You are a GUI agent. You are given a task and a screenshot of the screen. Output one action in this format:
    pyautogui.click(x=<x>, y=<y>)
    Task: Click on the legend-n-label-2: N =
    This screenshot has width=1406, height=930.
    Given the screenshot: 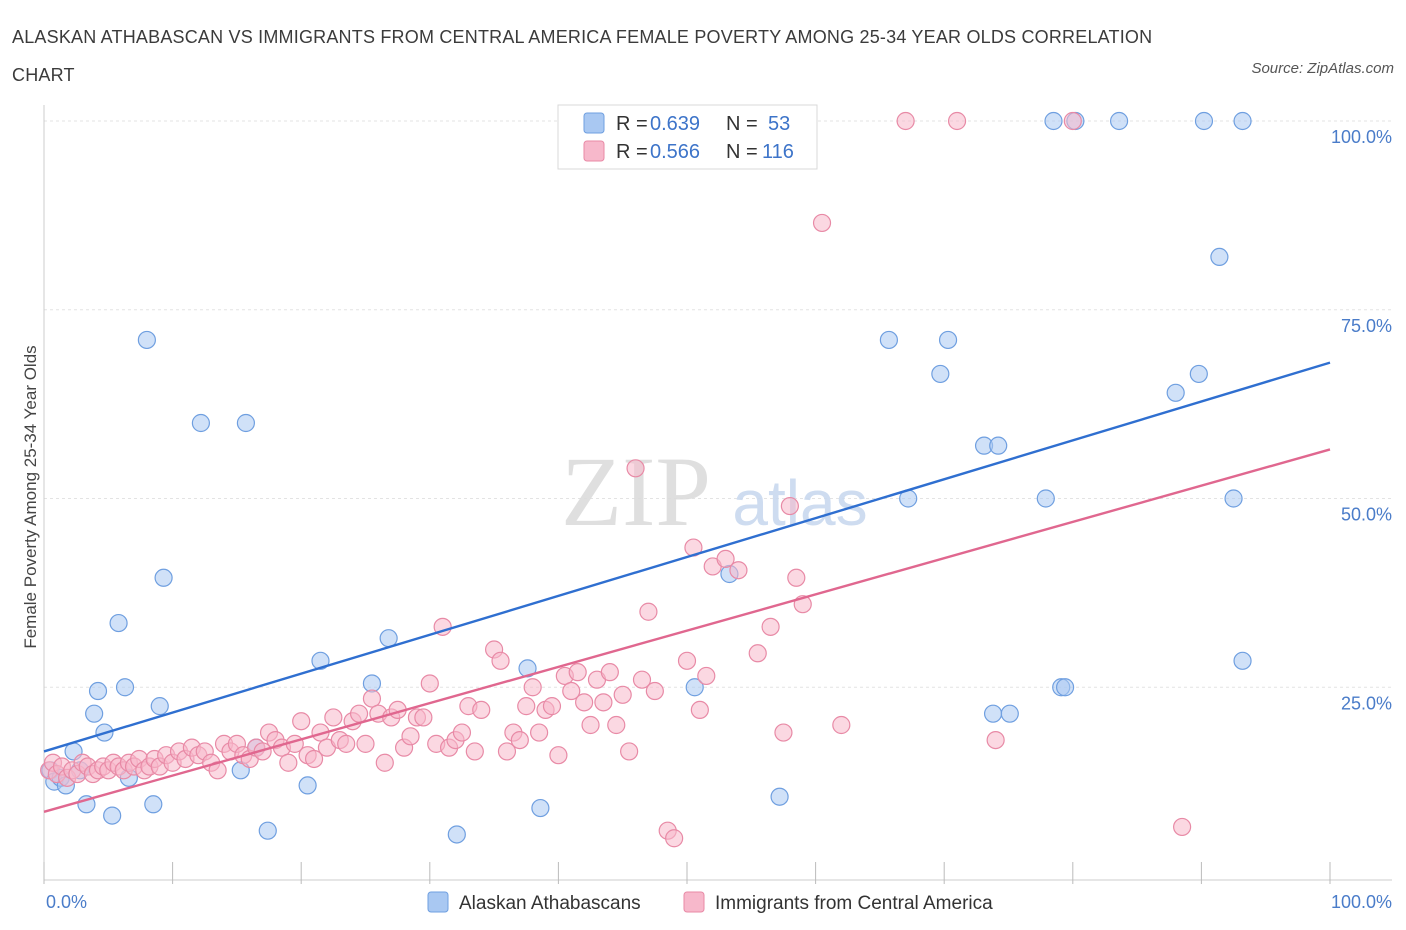 What is the action you would take?
    pyautogui.click(x=742, y=152)
    